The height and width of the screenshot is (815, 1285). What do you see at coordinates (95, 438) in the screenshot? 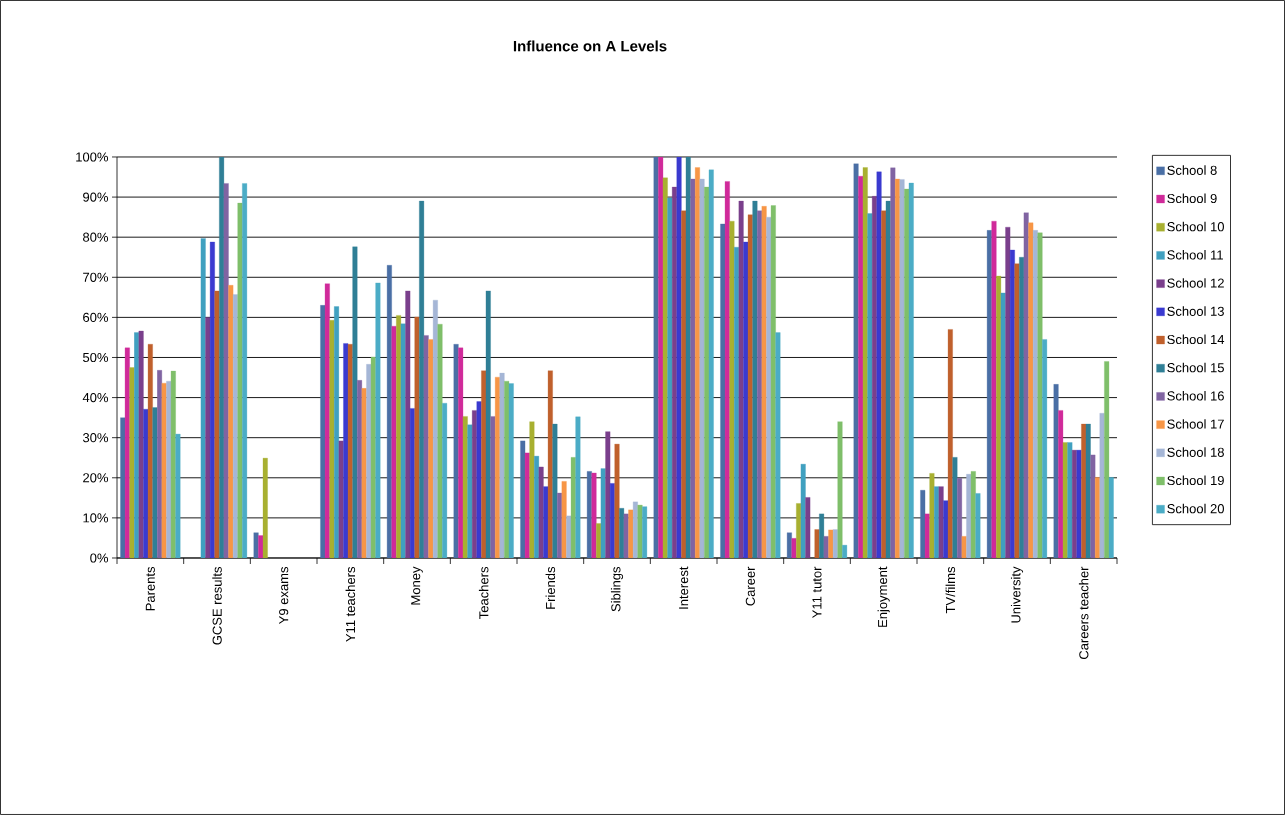
I see `y-tick-label: 30%` at bounding box center [95, 438].